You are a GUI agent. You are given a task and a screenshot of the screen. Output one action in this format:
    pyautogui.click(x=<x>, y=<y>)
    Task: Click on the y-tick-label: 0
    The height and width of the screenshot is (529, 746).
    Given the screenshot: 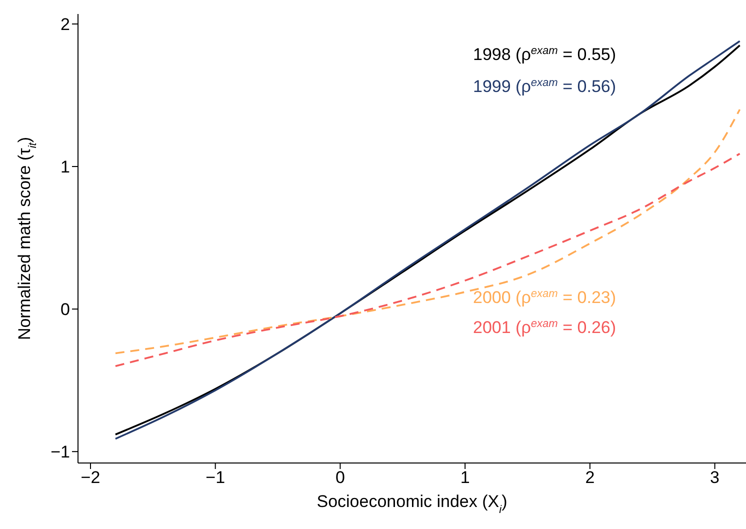 What is the action you would take?
    pyautogui.click(x=65, y=310)
    